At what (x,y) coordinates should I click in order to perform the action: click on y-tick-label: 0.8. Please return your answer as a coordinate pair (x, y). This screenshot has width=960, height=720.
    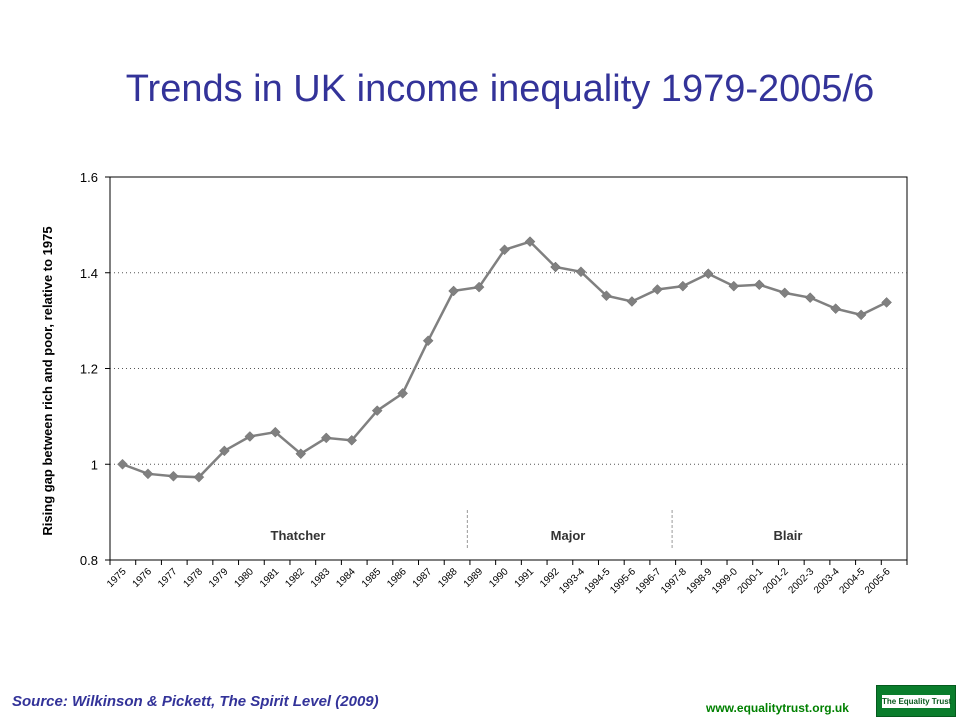
    Looking at the image, I should click on (89, 560).